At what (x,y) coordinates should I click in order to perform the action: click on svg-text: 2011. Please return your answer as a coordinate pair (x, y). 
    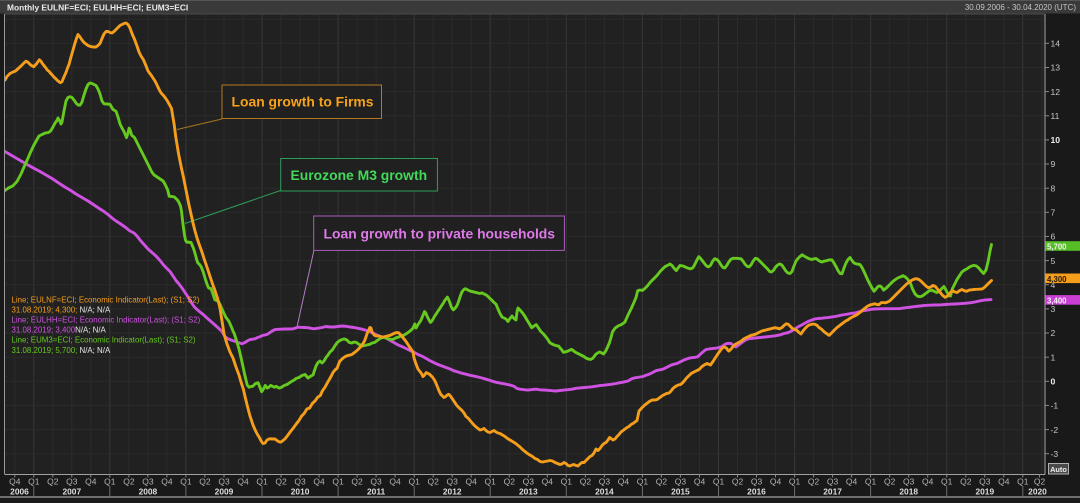
    Looking at the image, I should click on (376, 492).